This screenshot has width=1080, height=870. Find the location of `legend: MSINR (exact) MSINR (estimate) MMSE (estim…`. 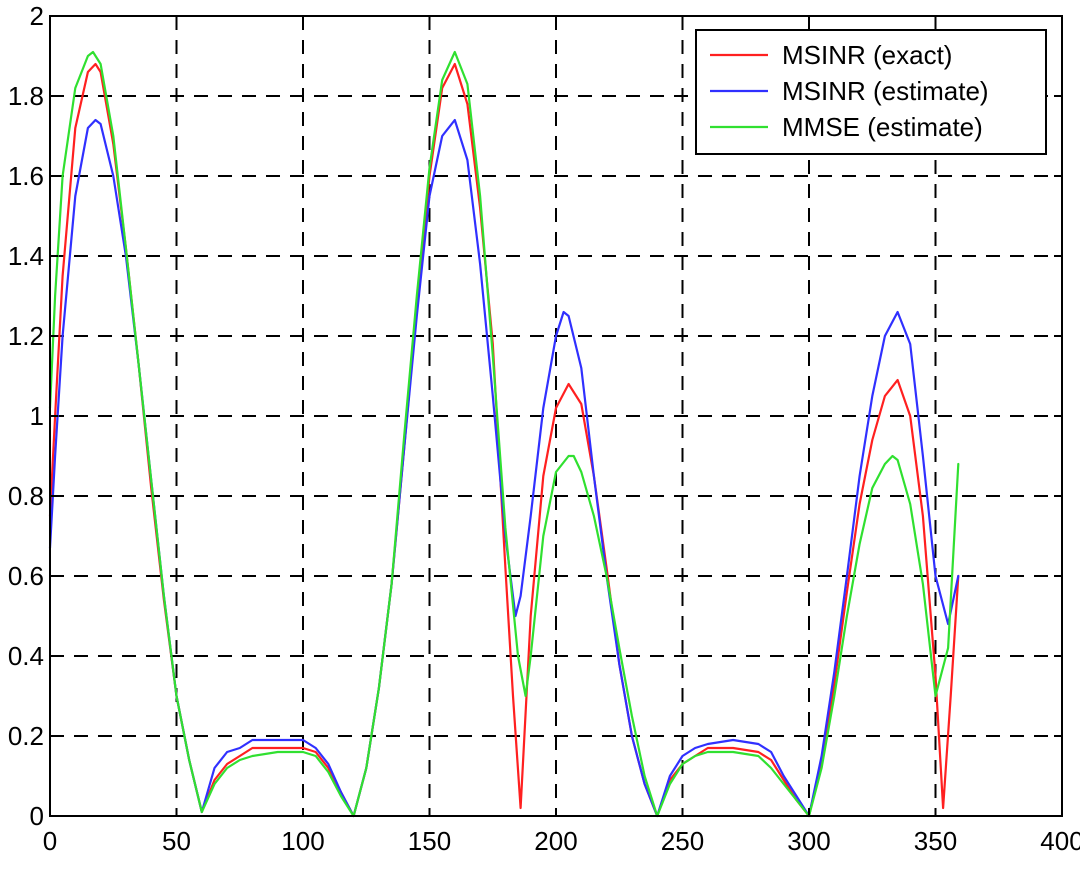

legend: MSINR (exact) MSINR (estimate) MMSE (estim… is located at coordinates (871, 92).